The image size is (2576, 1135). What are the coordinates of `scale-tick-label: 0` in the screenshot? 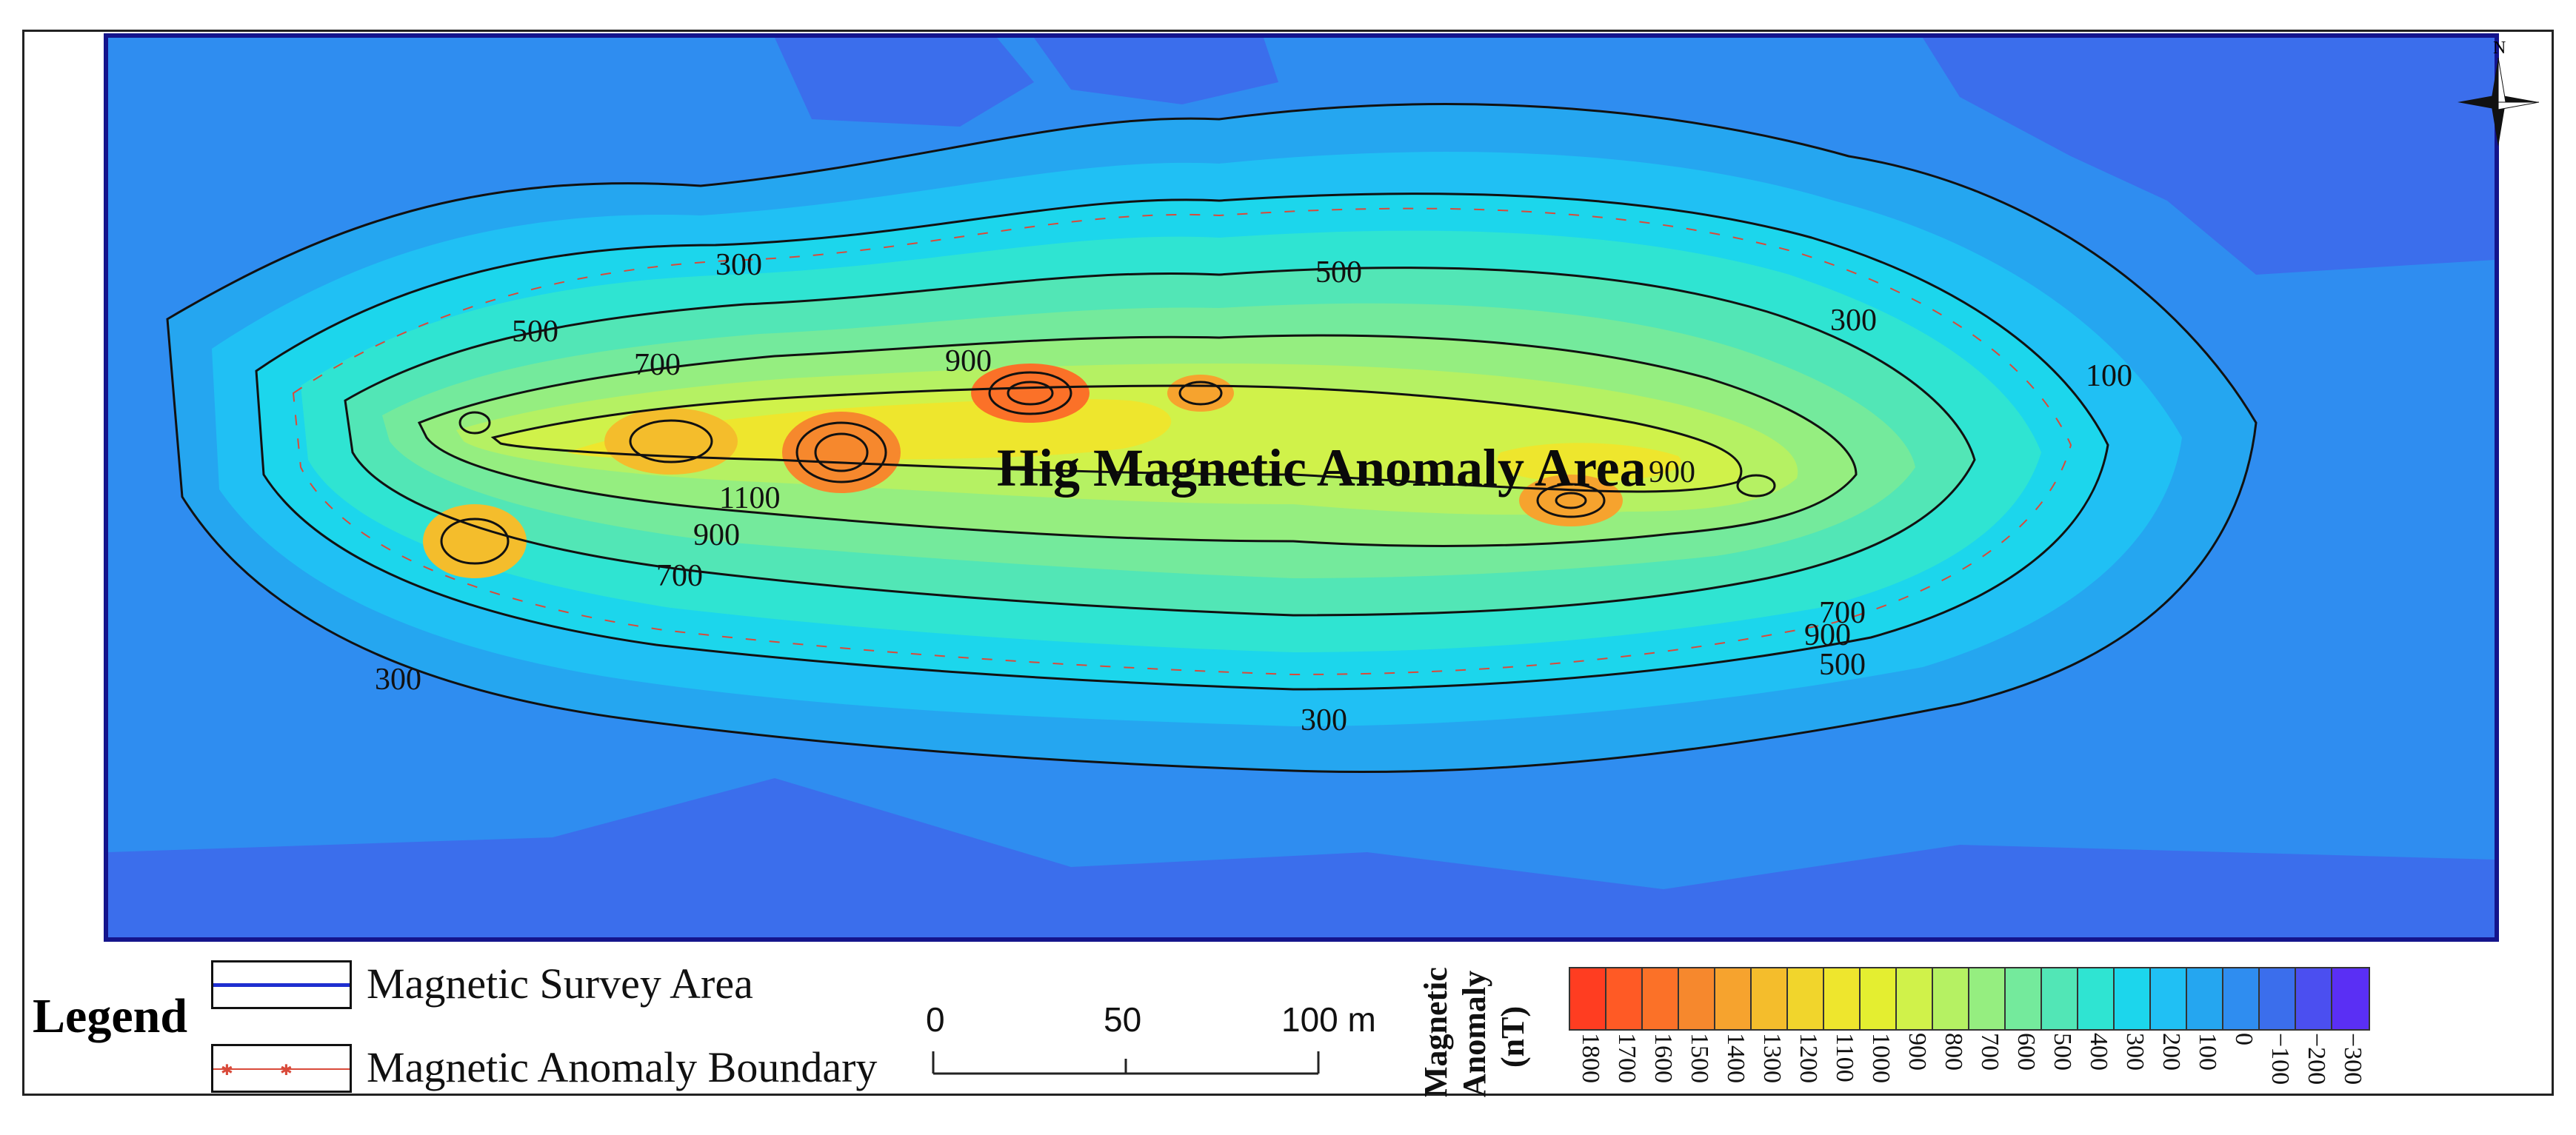 It's located at (935, 1019).